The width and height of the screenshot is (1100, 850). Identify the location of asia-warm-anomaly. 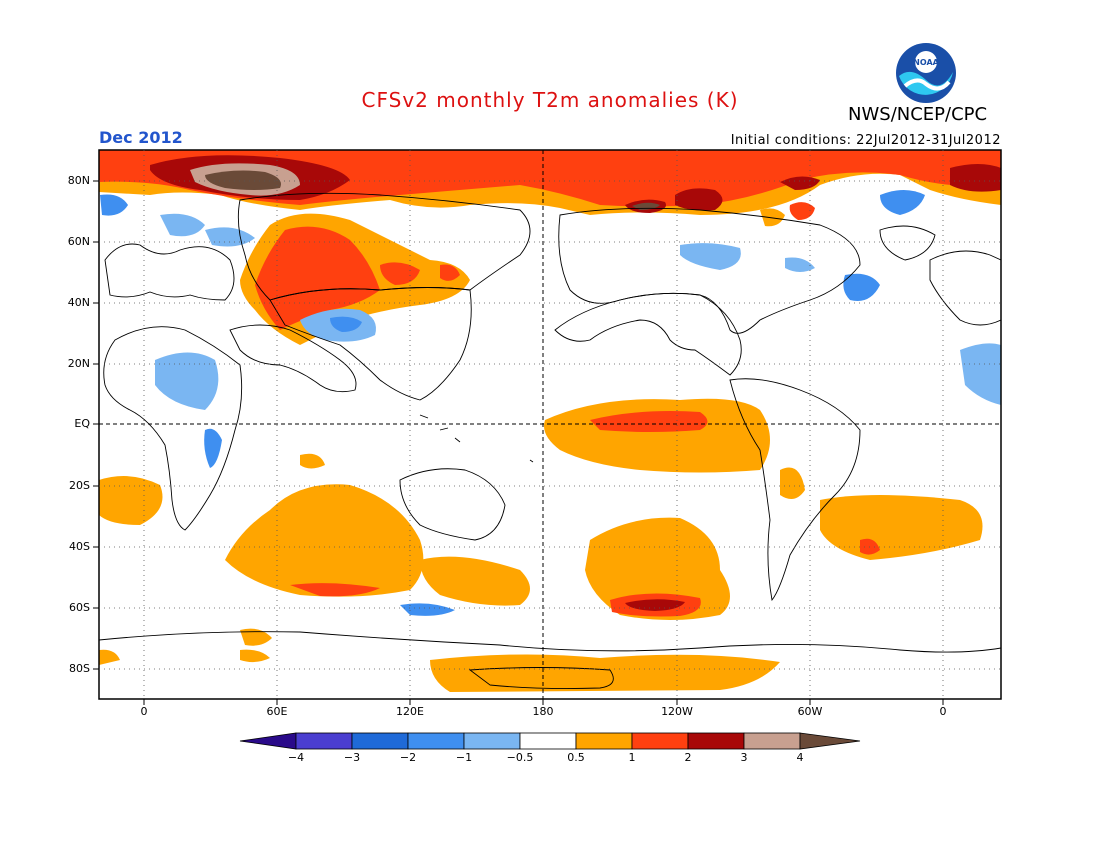
(355, 279).